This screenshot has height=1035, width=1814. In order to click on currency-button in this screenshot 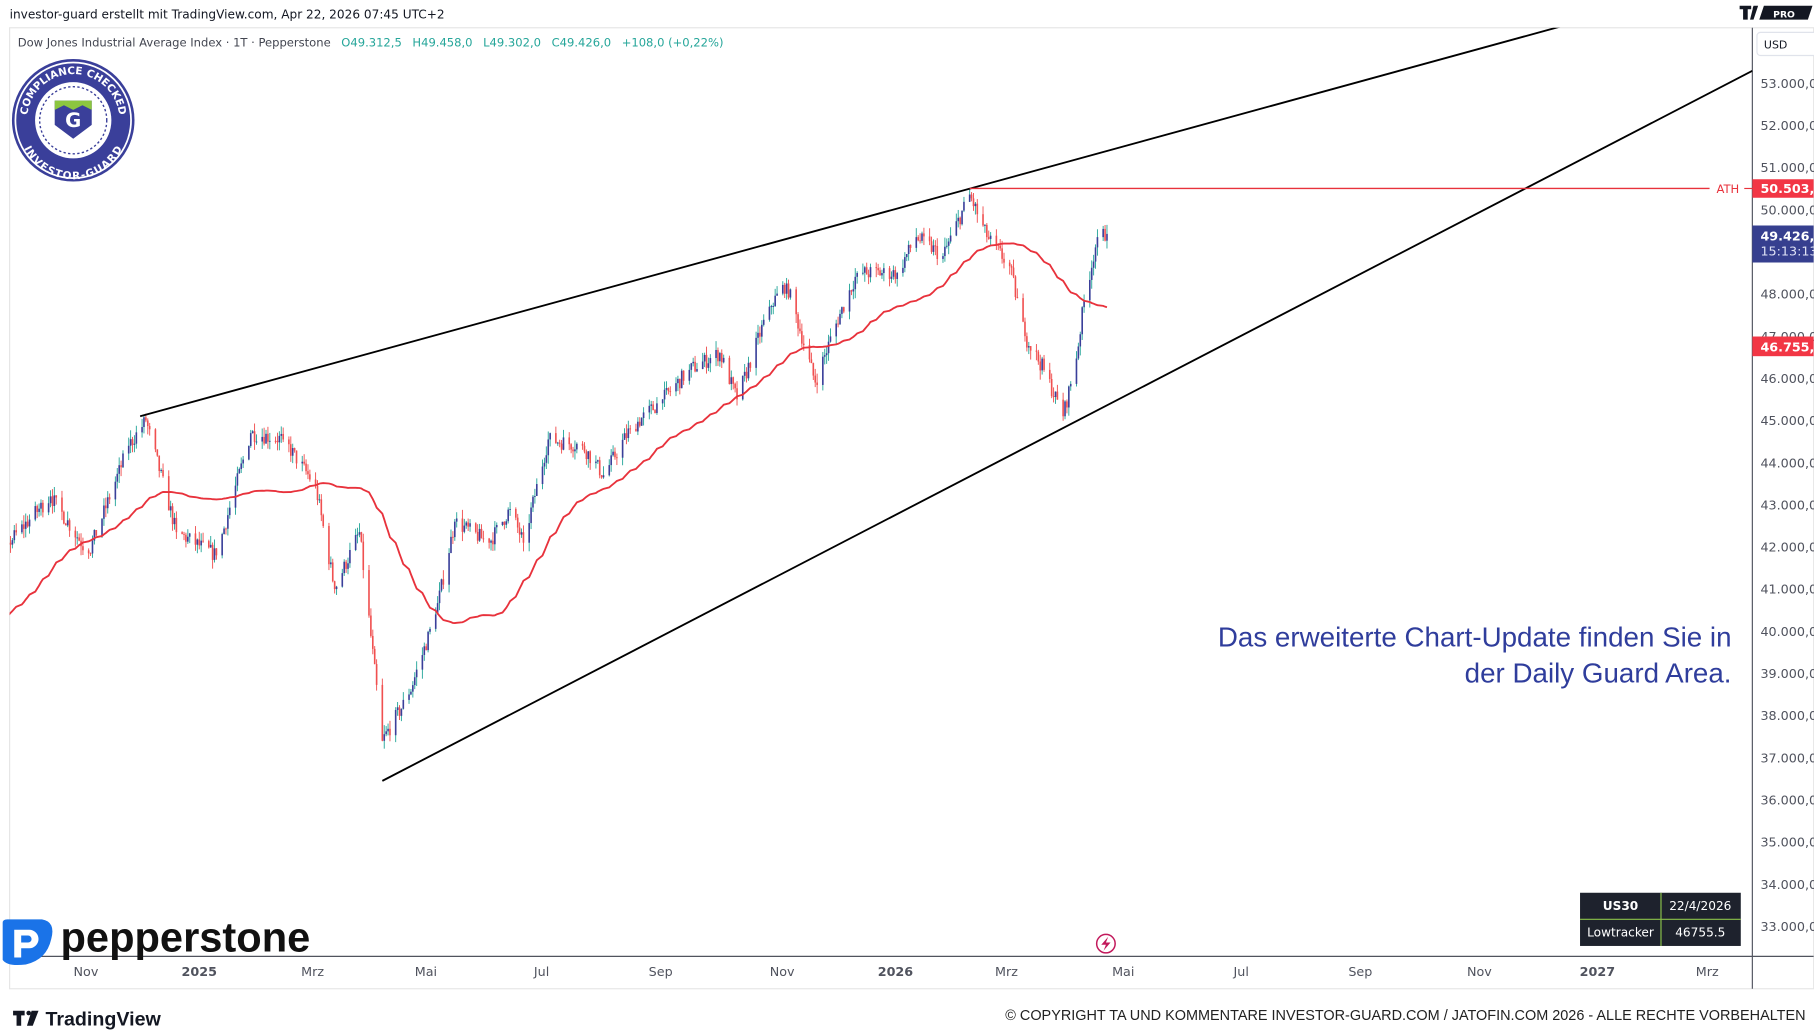, I will do `click(1785, 44)`.